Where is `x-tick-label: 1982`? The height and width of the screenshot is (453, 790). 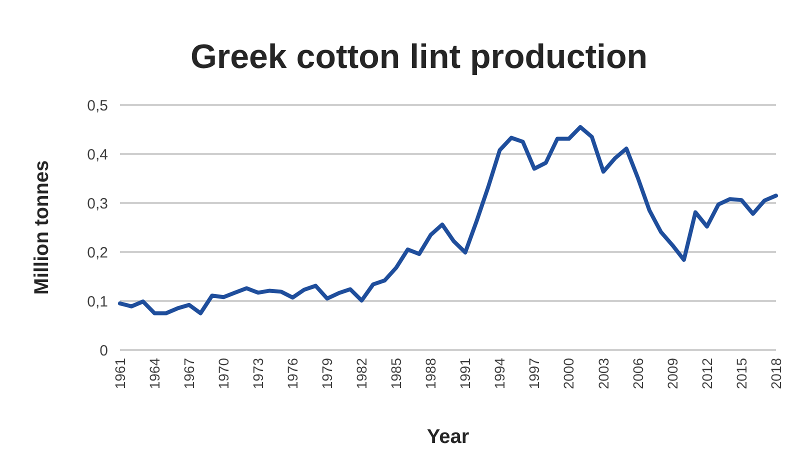 x-tick-label: 1982 is located at coordinates (362, 374).